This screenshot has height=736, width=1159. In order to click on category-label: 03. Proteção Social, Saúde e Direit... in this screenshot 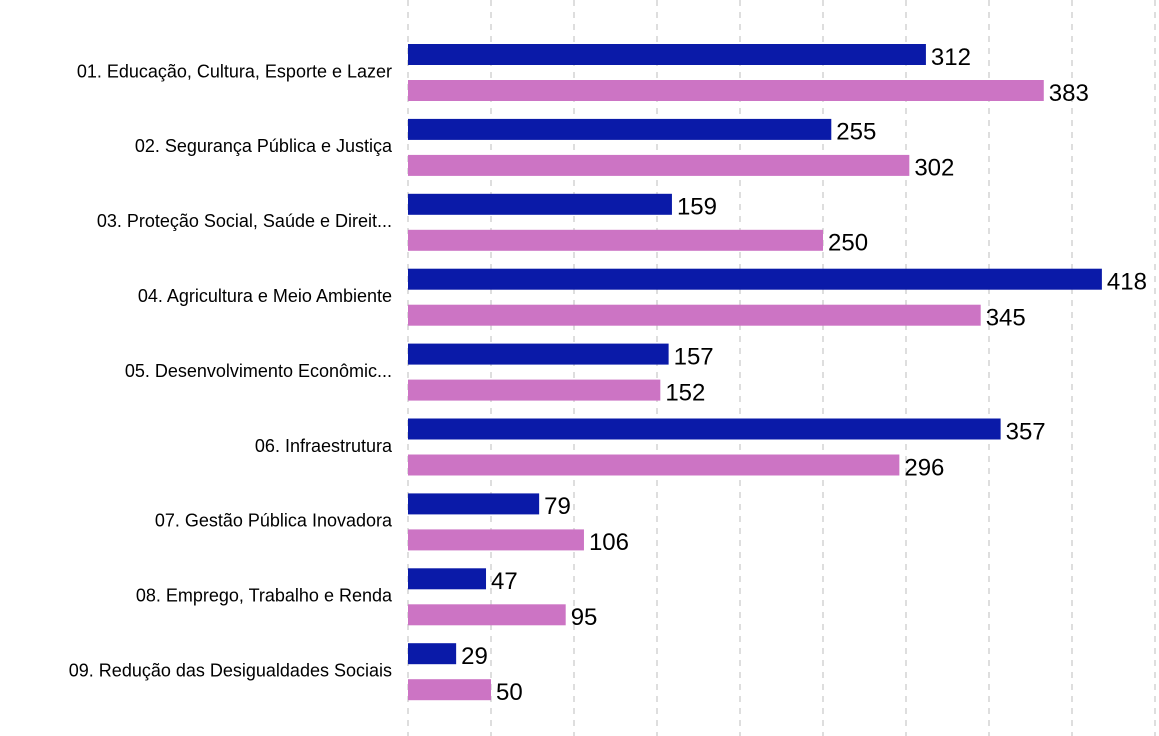, I will do `click(244, 221)`.